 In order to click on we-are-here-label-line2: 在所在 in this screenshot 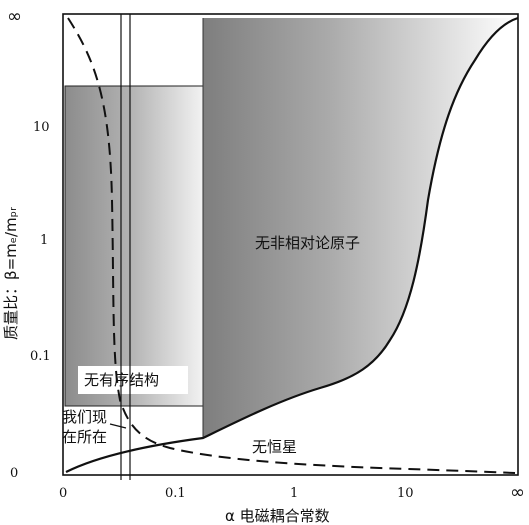, I will do `click(84, 437)`.